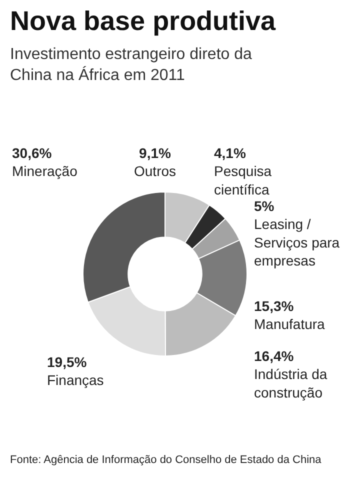 This screenshot has width=350, height=480. What do you see at coordinates (297, 242) in the screenshot?
I see `slice-label: Leasing / Serviços para empresas` at bounding box center [297, 242].